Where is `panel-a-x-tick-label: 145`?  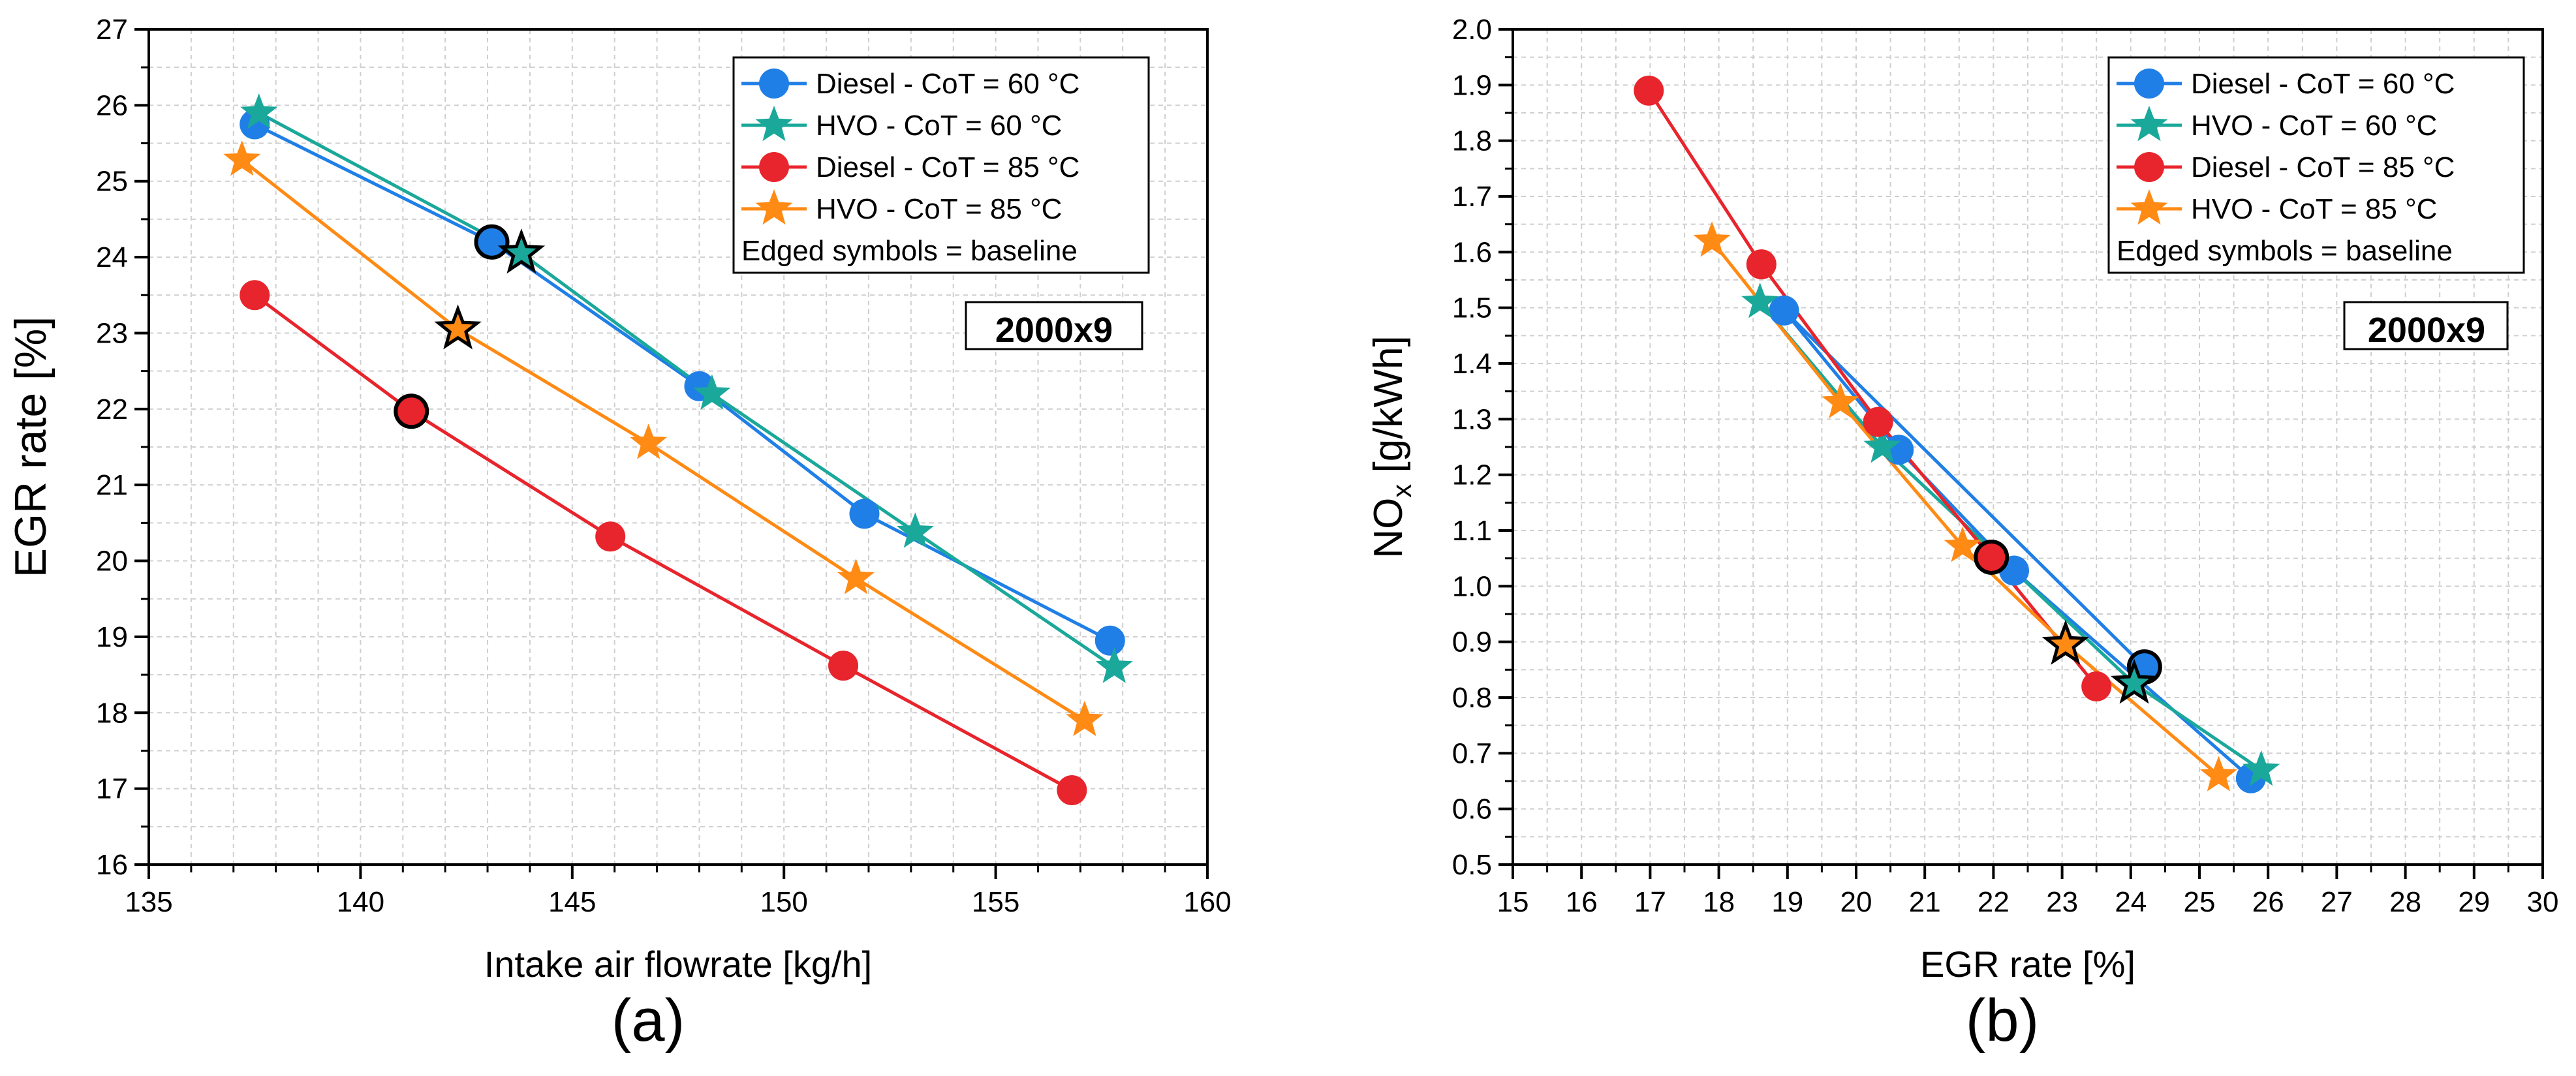
panel-a-x-tick-label: 145 is located at coordinates (572, 902).